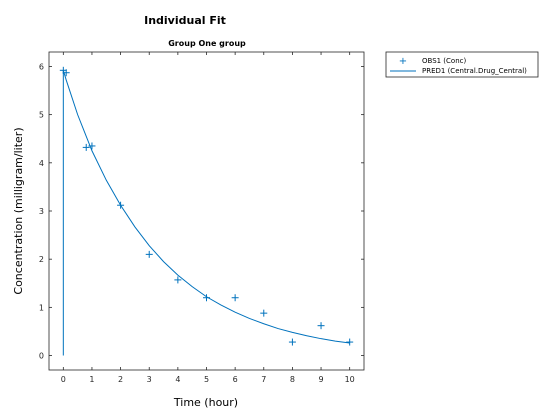 This screenshot has height=420, width=560. Describe the element at coordinates (235, 379) in the screenshot. I see `x-tick-label: 6` at that location.